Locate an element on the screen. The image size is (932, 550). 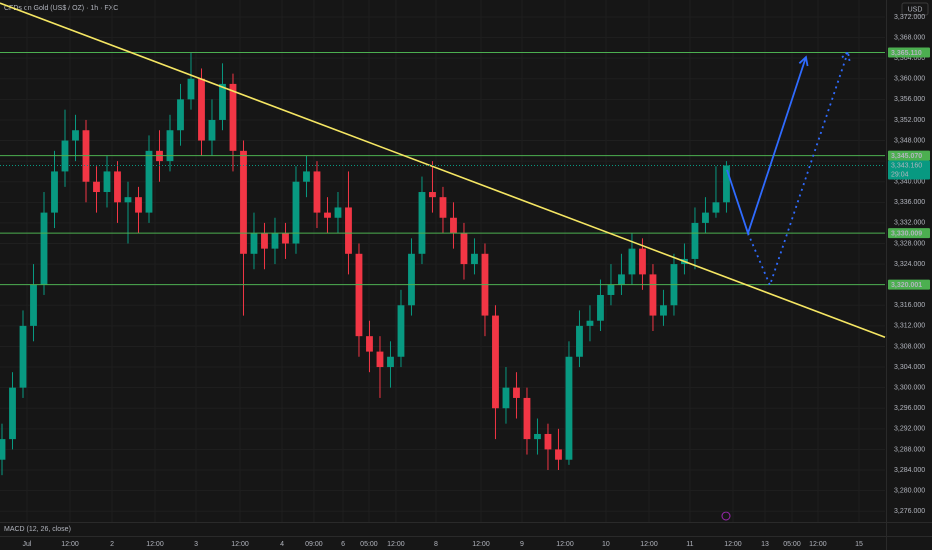
chart-title: CFDs on Gold (US$ / OZ) · 1h · FXC is located at coordinates (61, 8).